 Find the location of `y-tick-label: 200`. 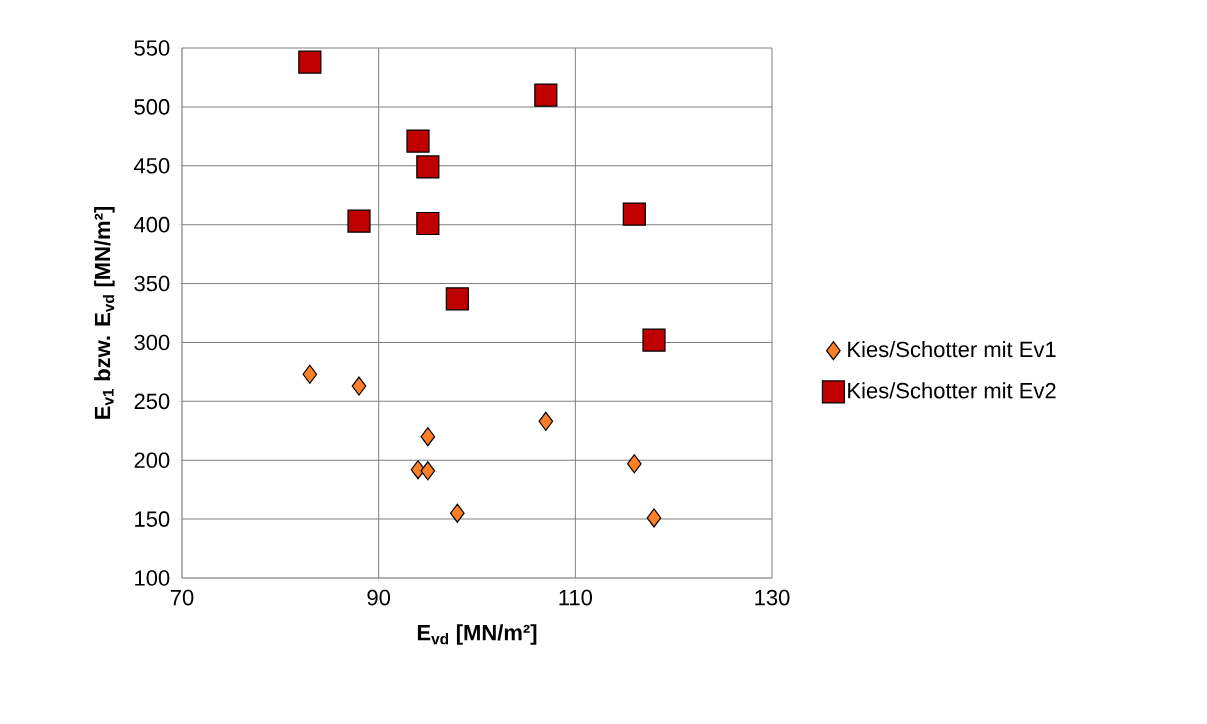

y-tick-label: 200 is located at coordinates (152, 460).